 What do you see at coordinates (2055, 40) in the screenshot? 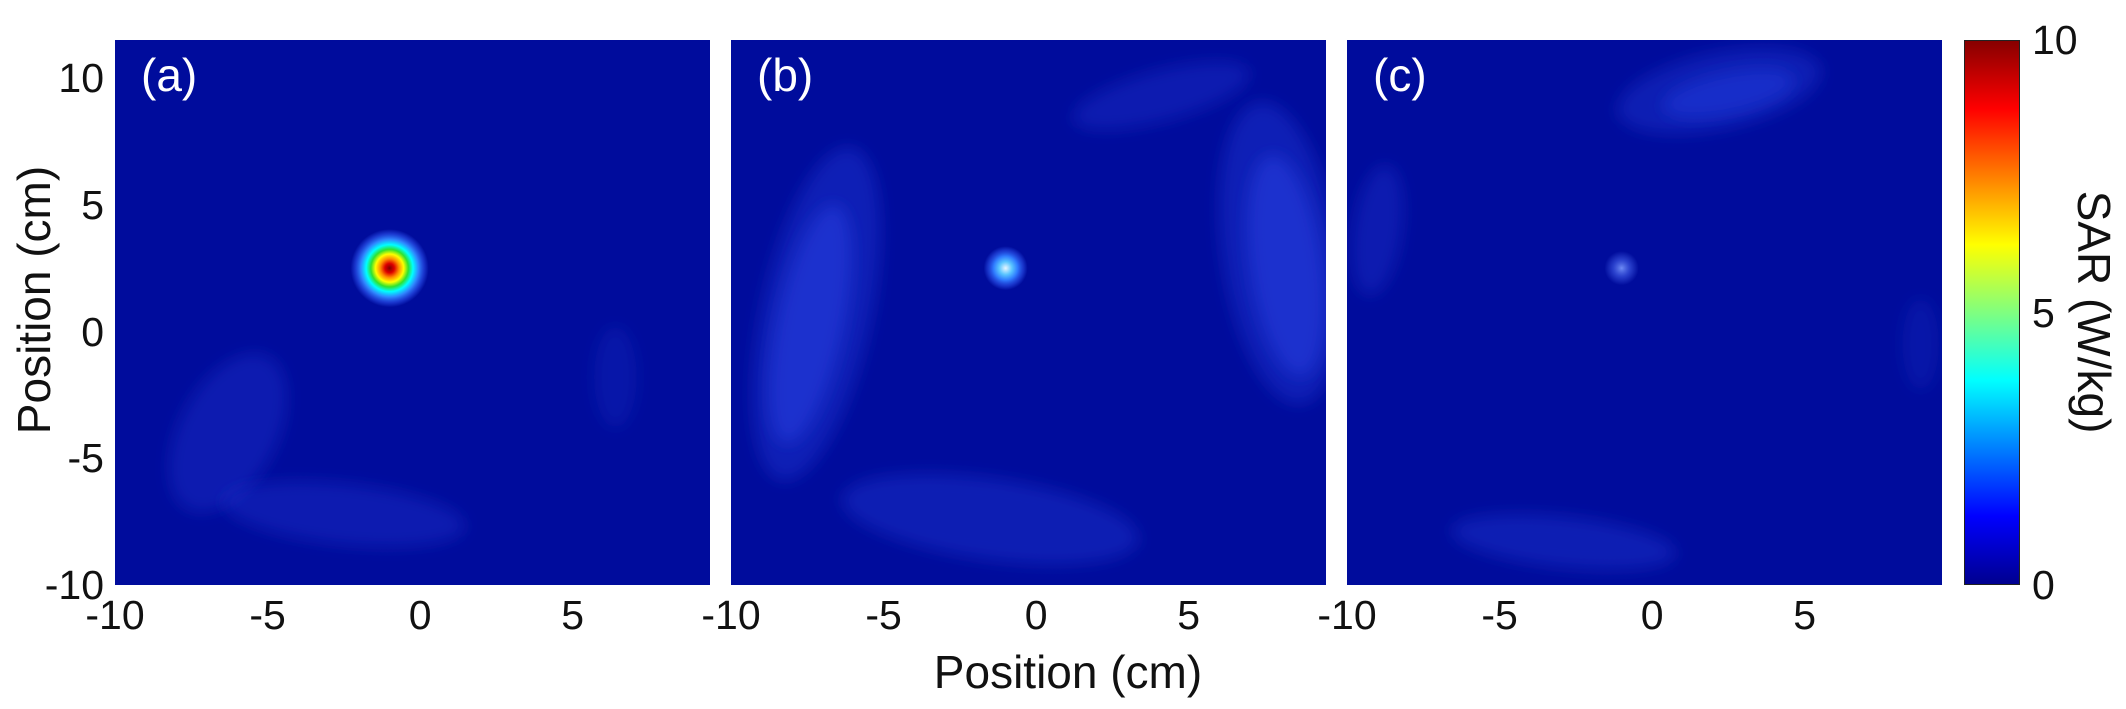
I see `colorbar-tick-label: 10` at bounding box center [2055, 40].